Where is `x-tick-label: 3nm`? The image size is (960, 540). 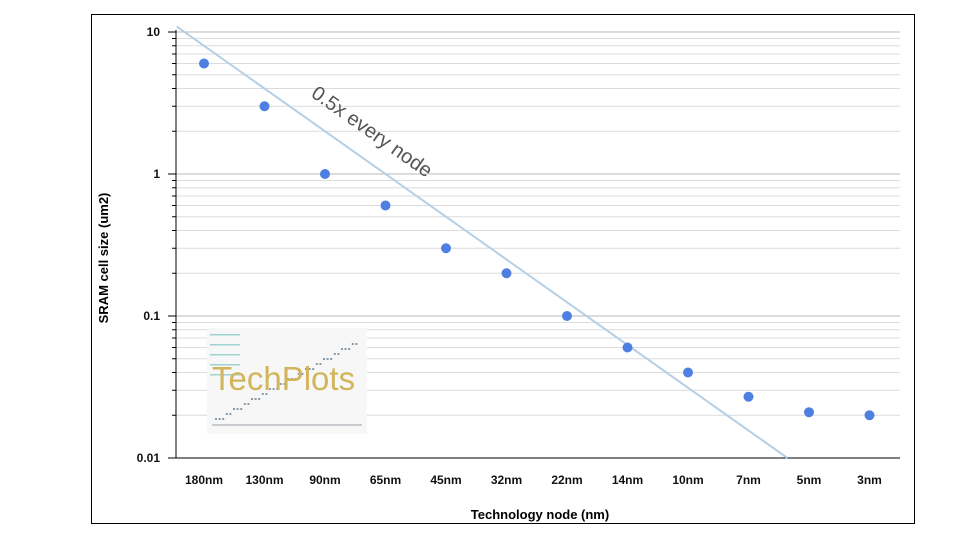
x-tick-label: 3nm is located at coordinates (869, 480).